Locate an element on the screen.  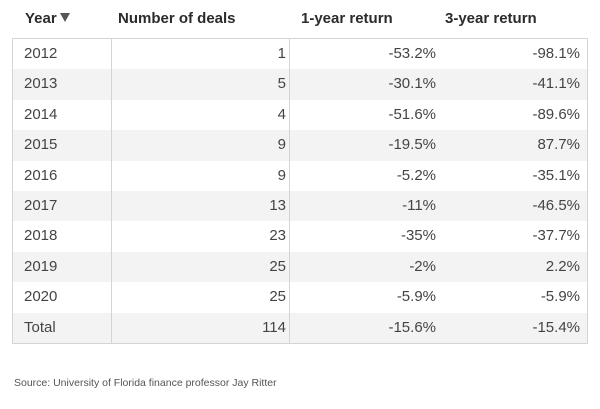
cell-3-year-return: -37.7% is located at coordinates (556, 236).